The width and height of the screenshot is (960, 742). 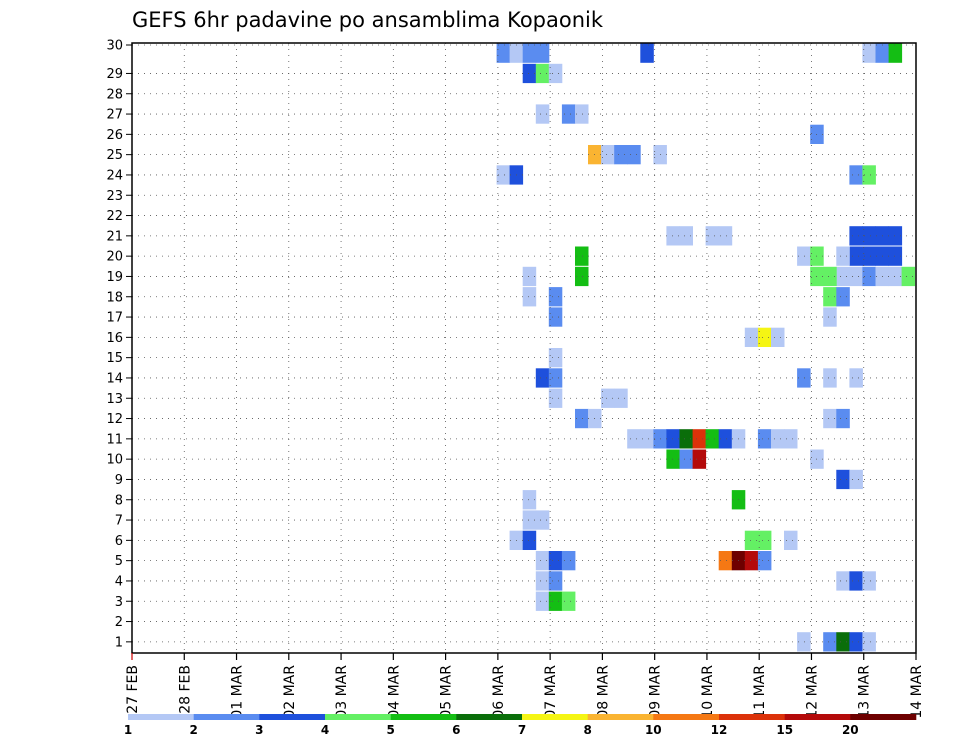 I want to click on y-tick-label: 23, so click(x=114, y=196).